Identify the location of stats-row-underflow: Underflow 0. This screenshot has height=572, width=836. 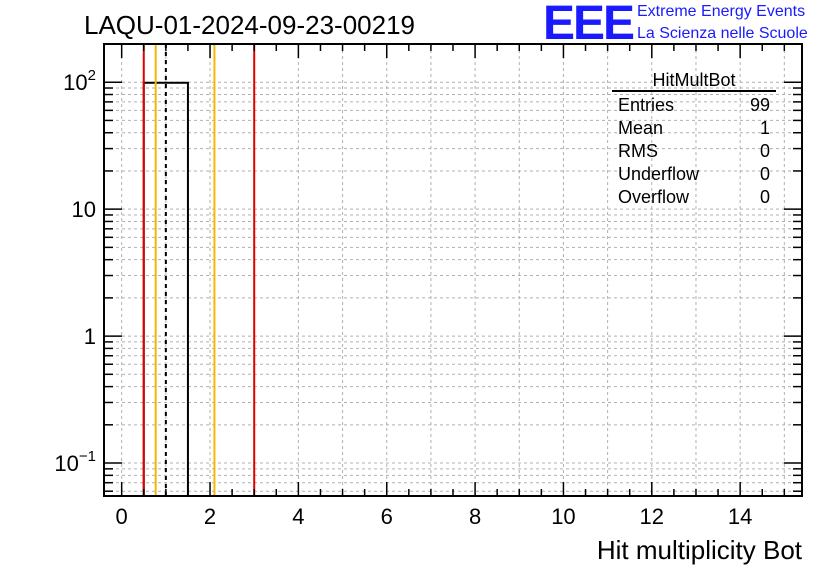
(694, 174).